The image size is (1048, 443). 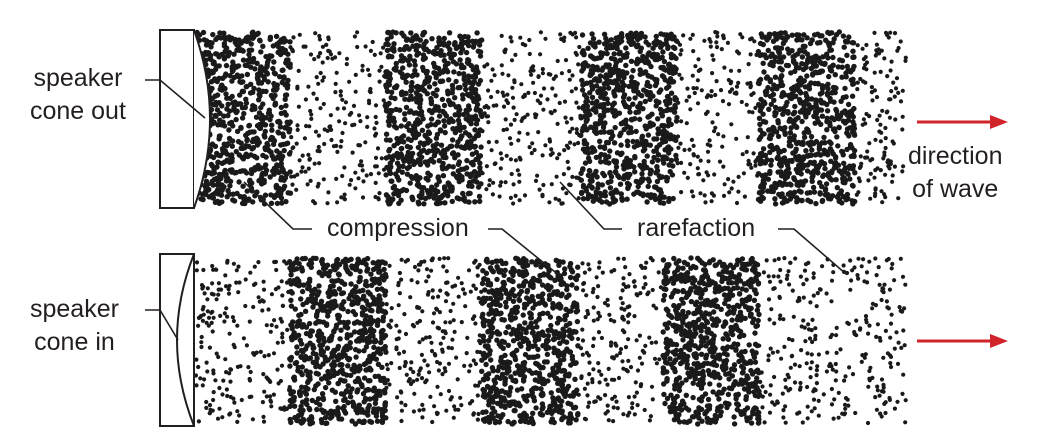 What do you see at coordinates (962, 122) in the screenshot?
I see `direction-arrow-top` at bounding box center [962, 122].